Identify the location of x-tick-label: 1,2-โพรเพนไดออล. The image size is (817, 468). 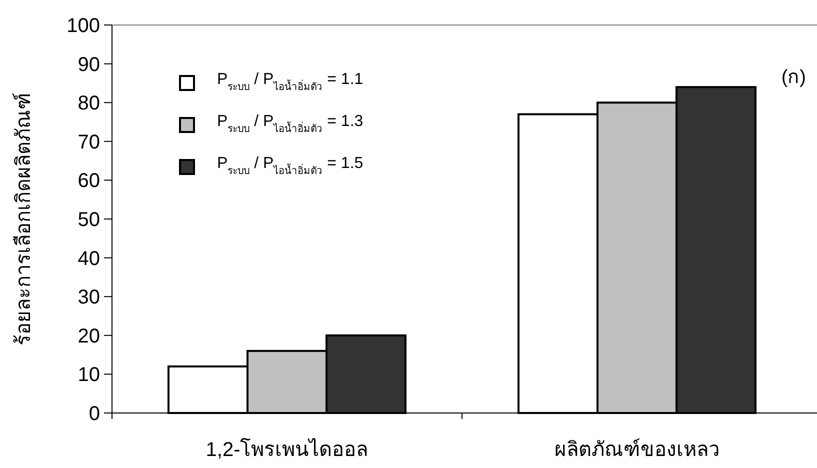
(287, 449).